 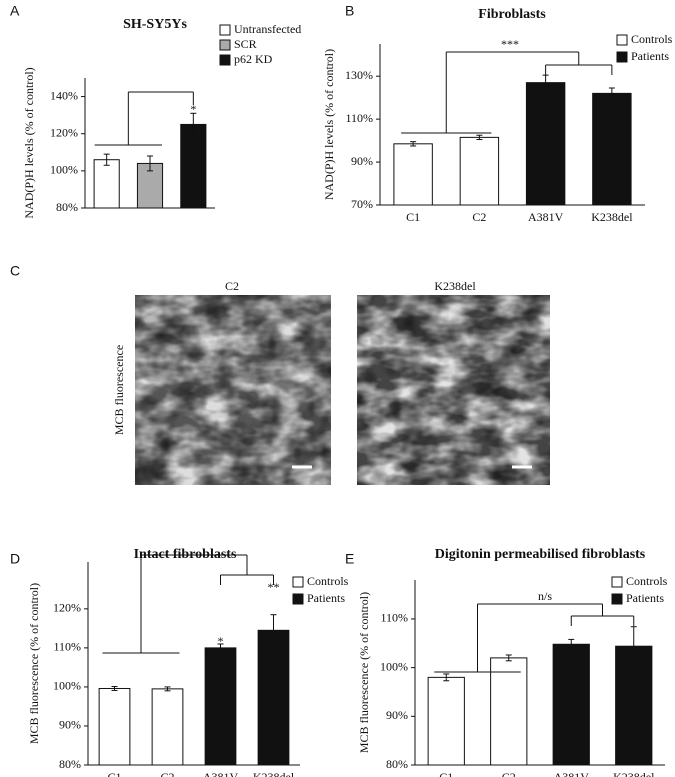 What do you see at coordinates (512, 14) in the screenshot?
I see `chart-title: Fibroblasts` at bounding box center [512, 14].